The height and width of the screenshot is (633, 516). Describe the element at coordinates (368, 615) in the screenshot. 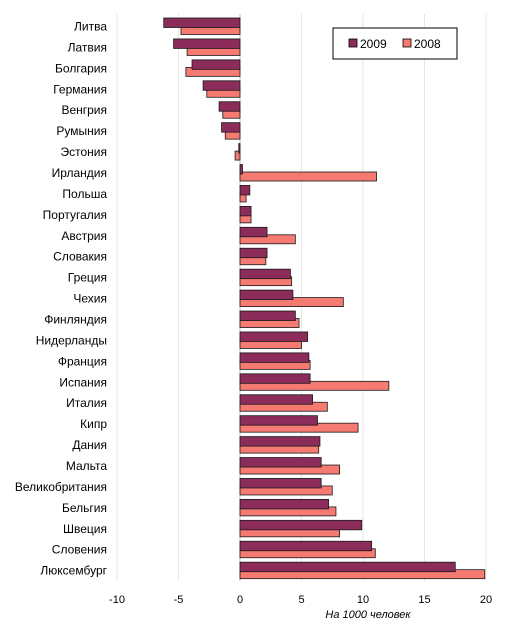

I see `x-axis-title: На 1000 человек` at that location.